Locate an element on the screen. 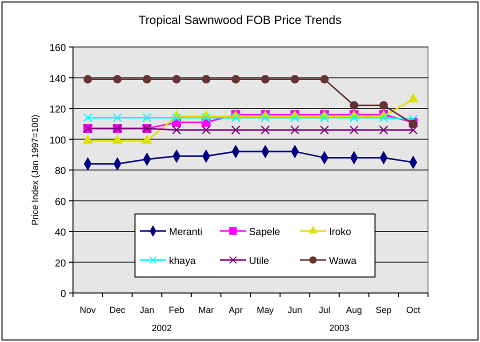 The height and width of the screenshot is (342, 480). x-tick-label: Feb is located at coordinates (176, 310).